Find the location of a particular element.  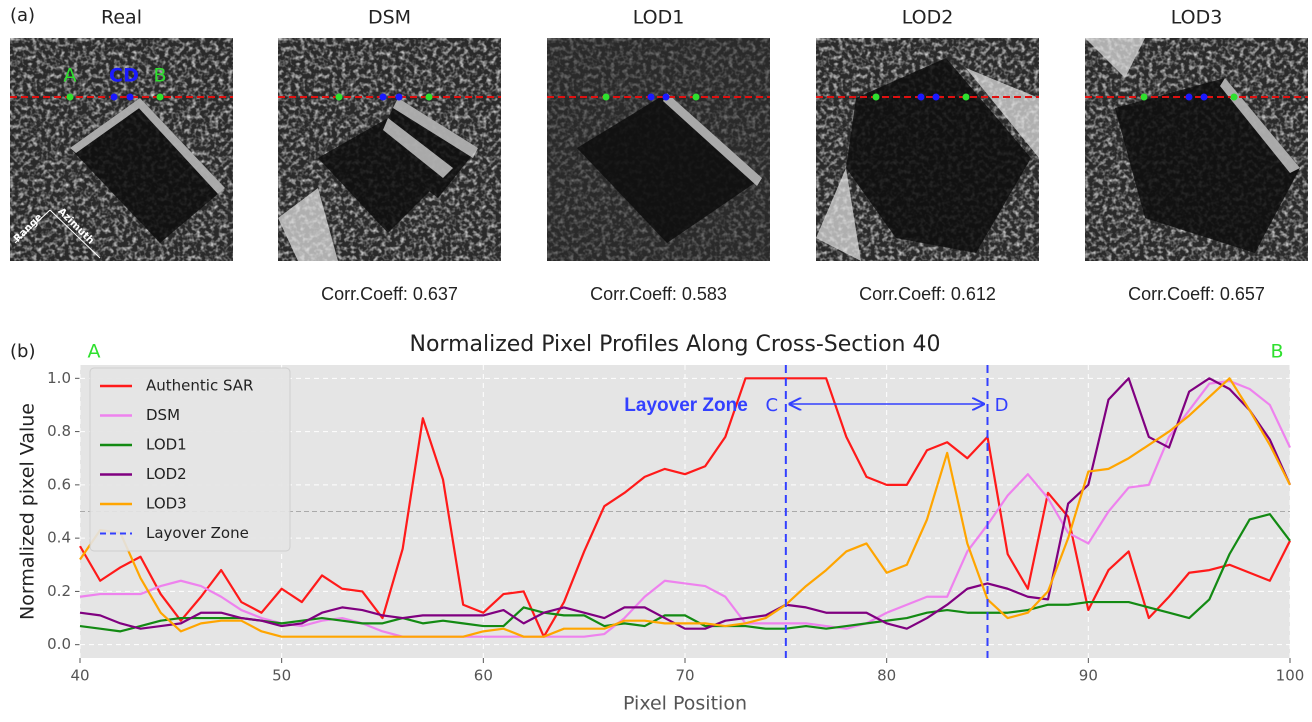

image-title: LOD2 is located at coordinates (928, 18).